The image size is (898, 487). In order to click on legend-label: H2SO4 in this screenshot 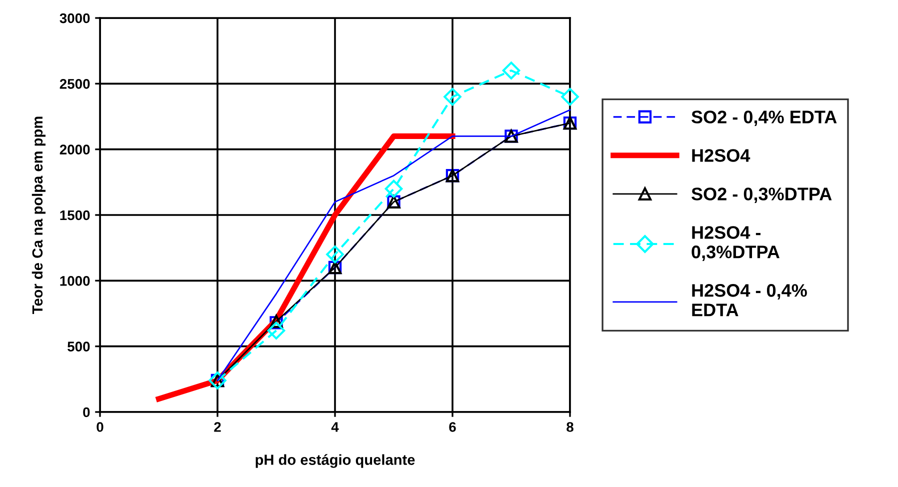, I will do `click(721, 155)`.